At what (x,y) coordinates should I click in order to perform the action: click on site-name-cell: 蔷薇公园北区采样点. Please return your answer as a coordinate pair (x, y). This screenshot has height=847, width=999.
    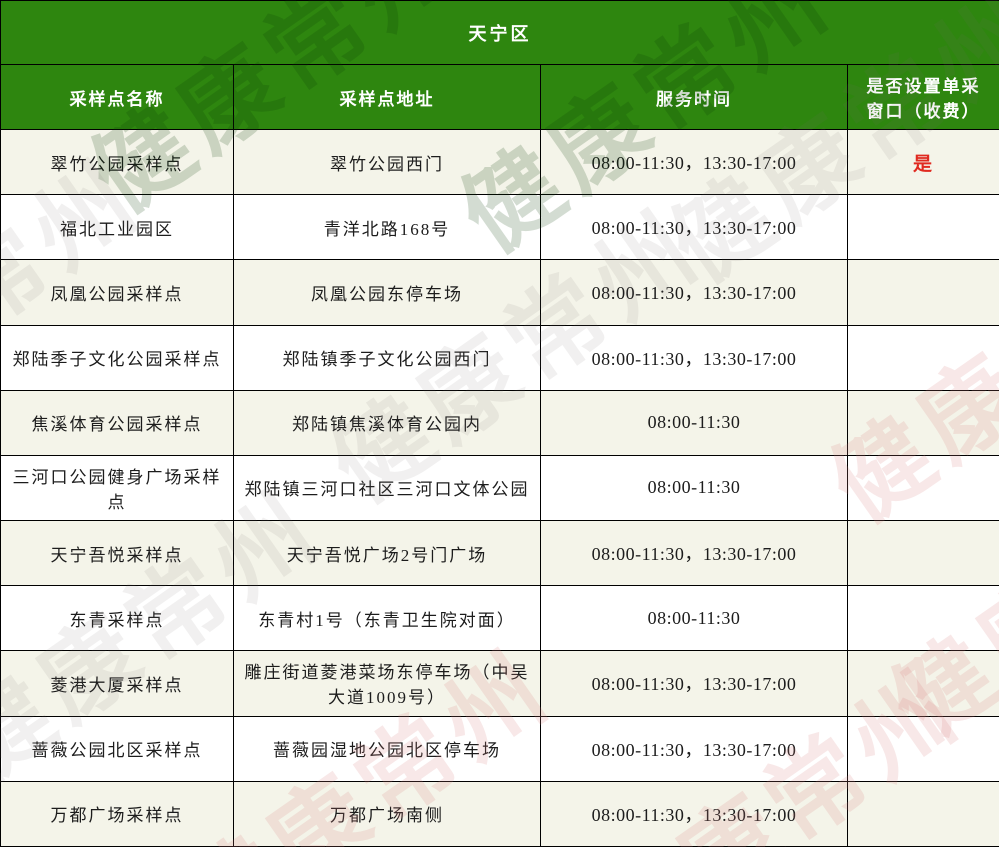
    Looking at the image, I should click on (117, 748).